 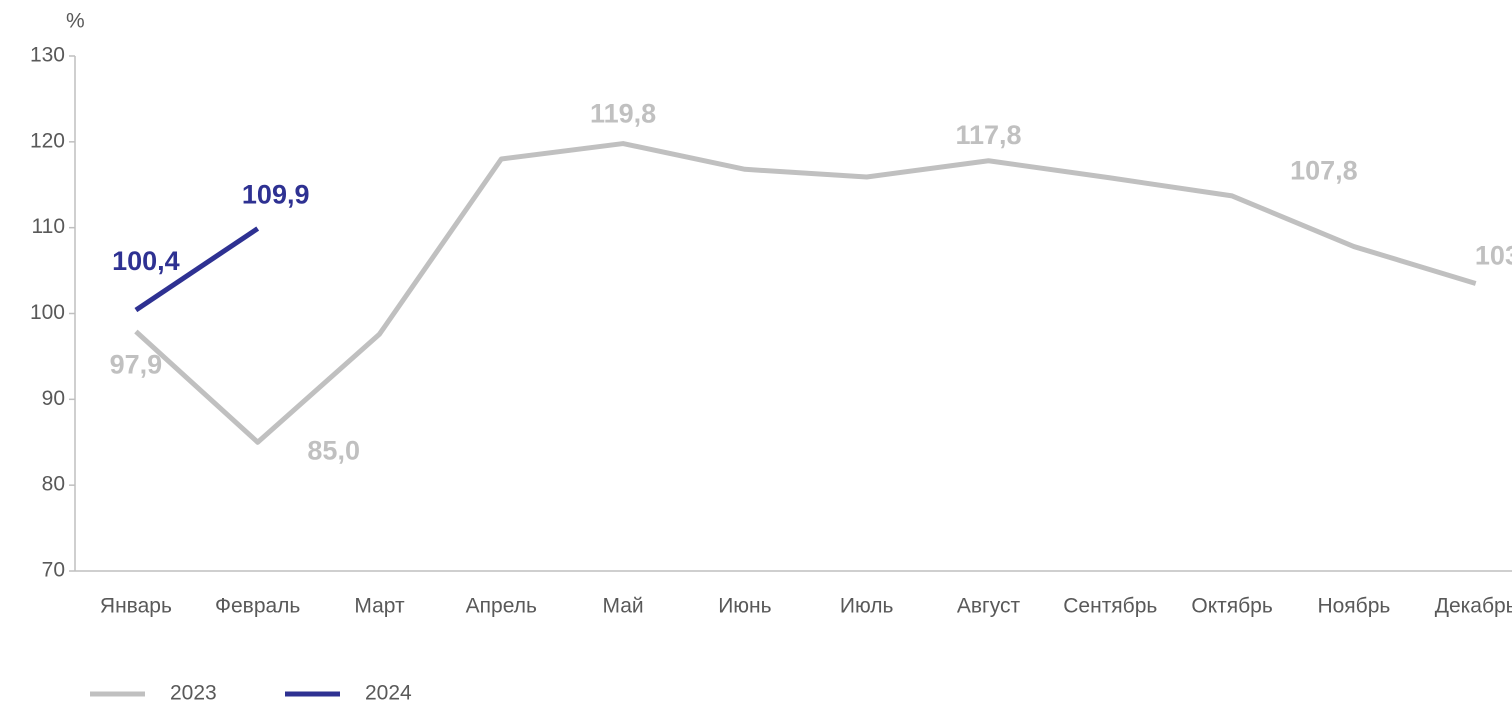 I want to click on value-label: 100,4, so click(x=146, y=261).